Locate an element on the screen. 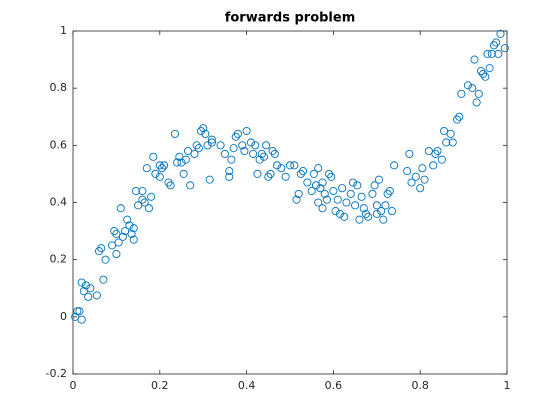  y-tick-label: 0 is located at coordinates (63, 316).